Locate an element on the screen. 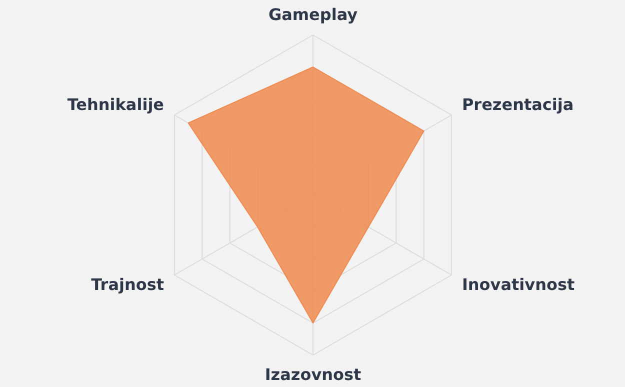 Image resolution: width=625 pixels, height=387 pixels. spoke-label: Tehnikalije is located at coordinates (115, 104).